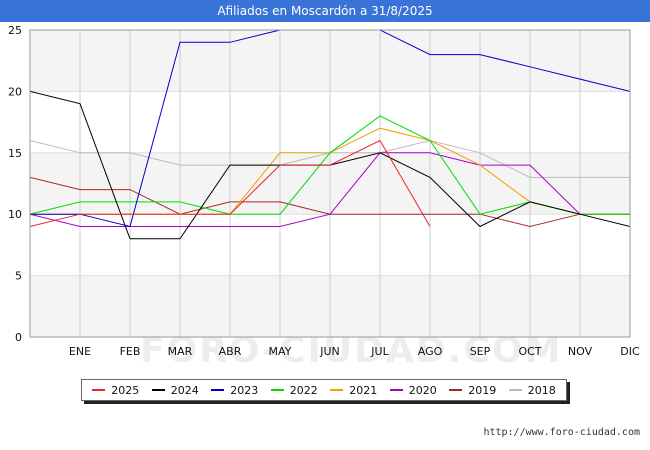 The width and height of the screenshot is (650, 450). I want to click on y-tick-label: 10, so click(15, 214).